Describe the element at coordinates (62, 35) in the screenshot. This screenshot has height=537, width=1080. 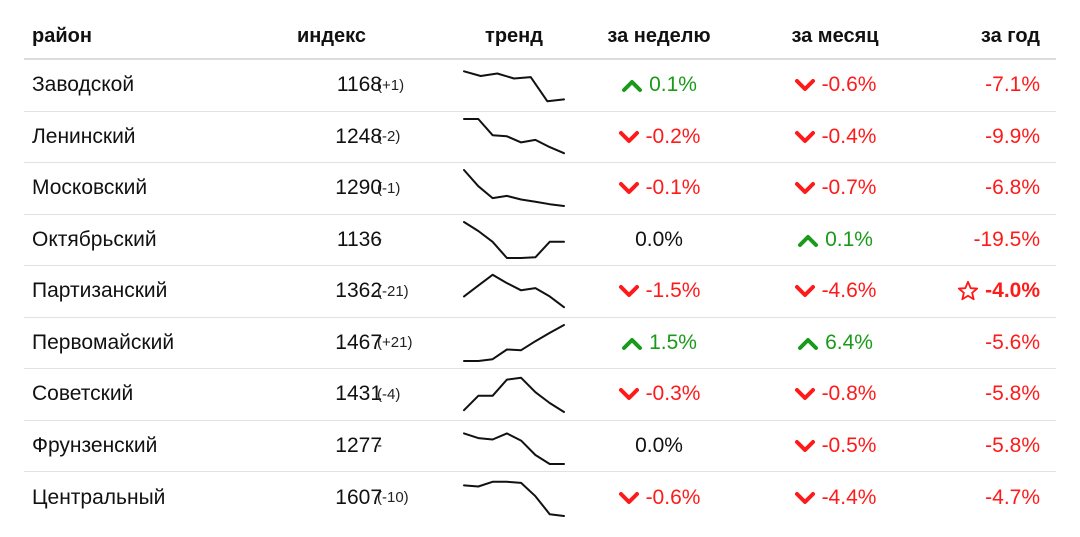
I see `header-name: район` at that location.